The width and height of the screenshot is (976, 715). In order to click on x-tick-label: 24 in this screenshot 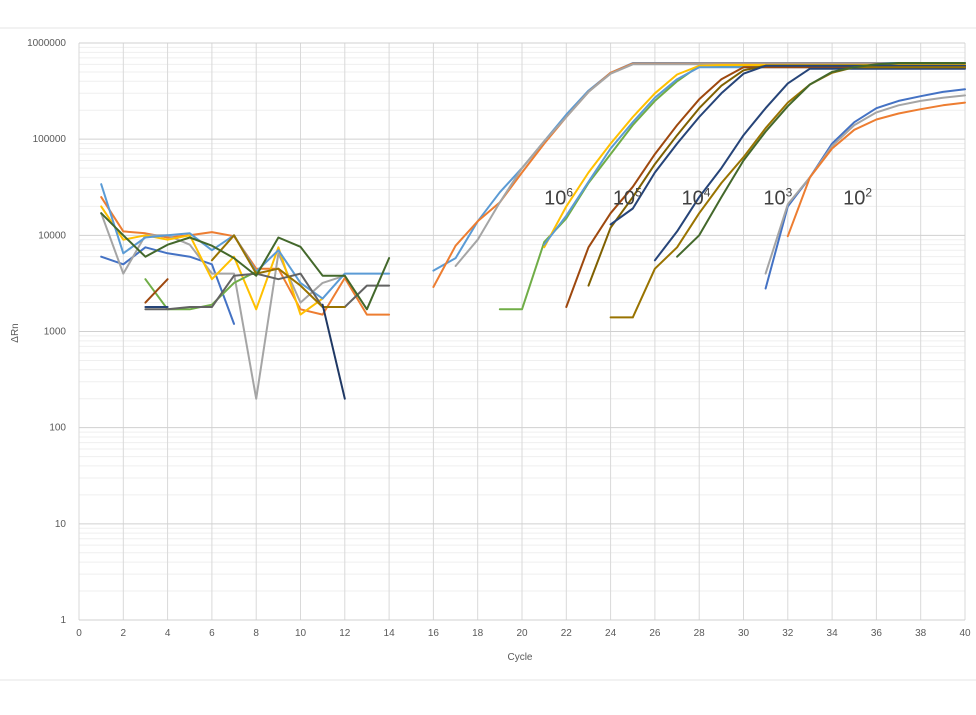, I will do `click(611, 633)`.